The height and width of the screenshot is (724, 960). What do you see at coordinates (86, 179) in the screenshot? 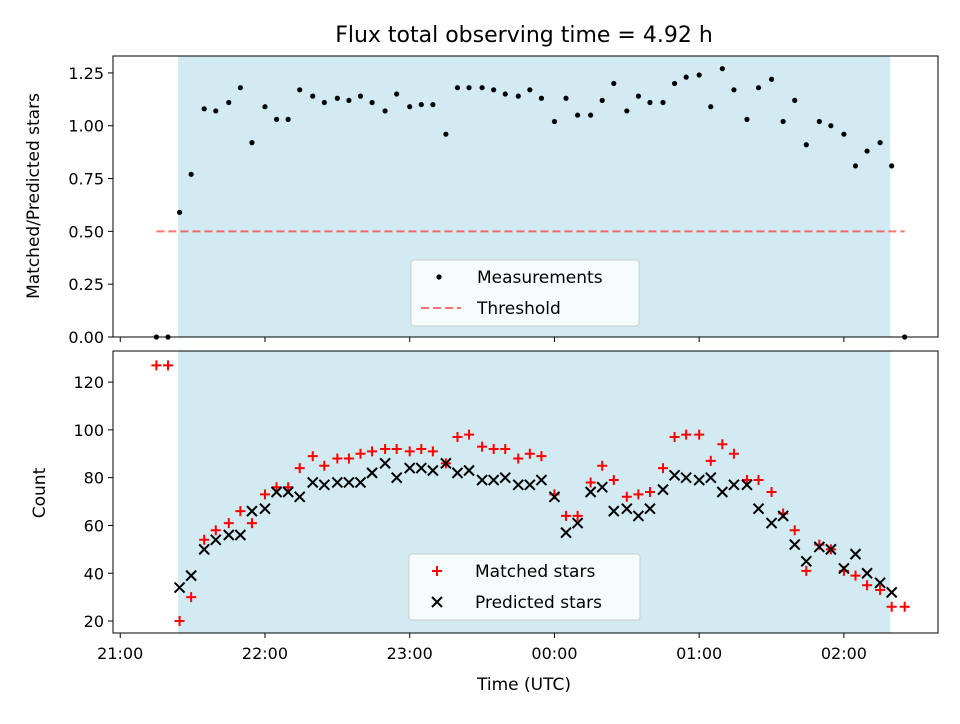
I see `y-tick-label: 0.75` at bounding box center [86, 179].